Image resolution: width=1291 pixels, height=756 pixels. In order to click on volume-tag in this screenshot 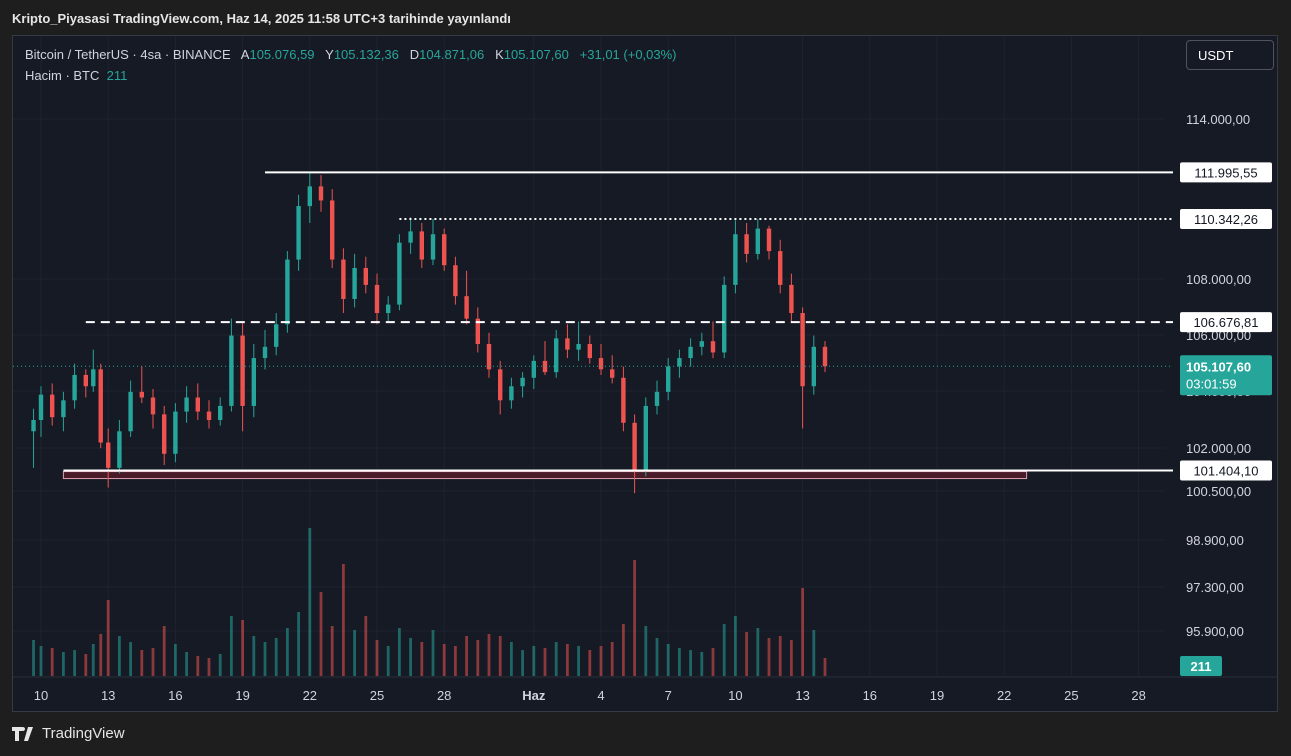, I will do `click(1201, 666)`.